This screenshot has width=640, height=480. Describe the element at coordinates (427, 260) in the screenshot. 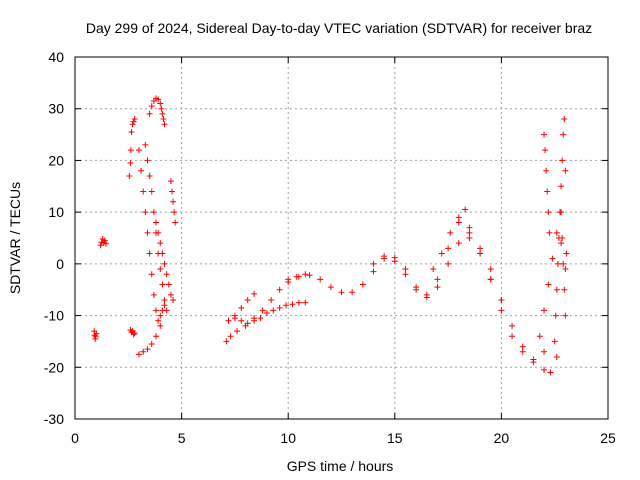

I see `series-seg-o` at that location.